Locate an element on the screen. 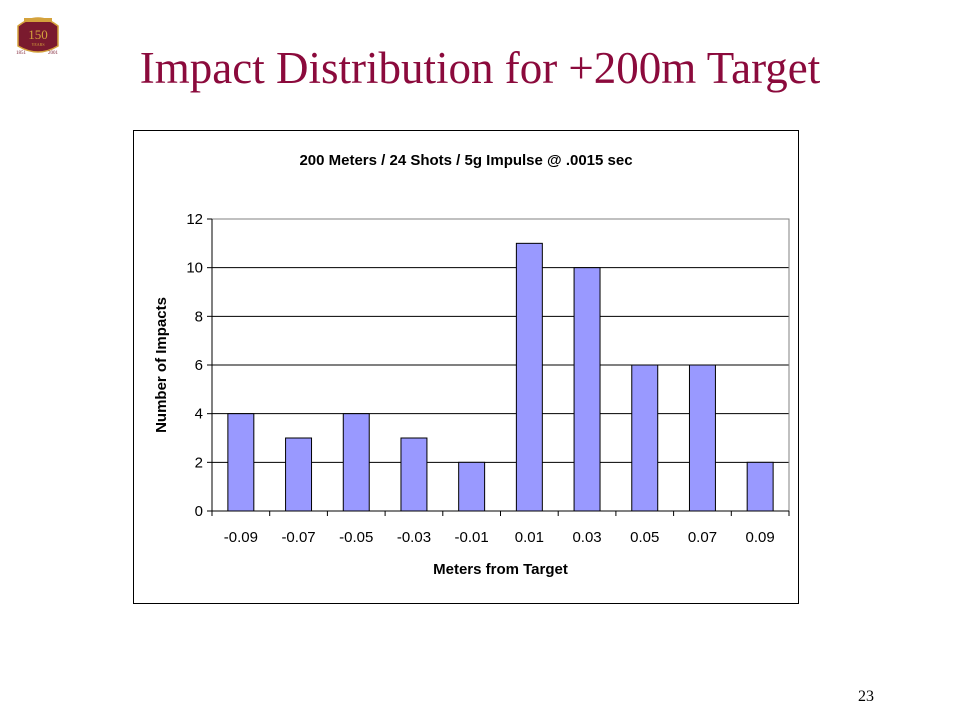  x-tick-label: 0.07 is located at coordinates (702, 537).